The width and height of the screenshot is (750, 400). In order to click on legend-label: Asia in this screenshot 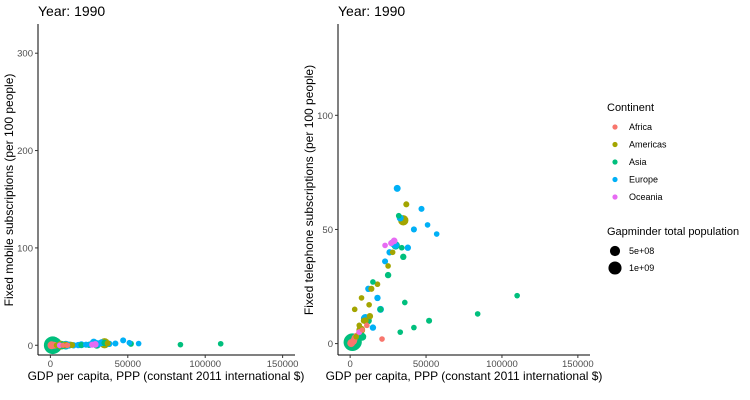, I will do `click(638, 162)`.